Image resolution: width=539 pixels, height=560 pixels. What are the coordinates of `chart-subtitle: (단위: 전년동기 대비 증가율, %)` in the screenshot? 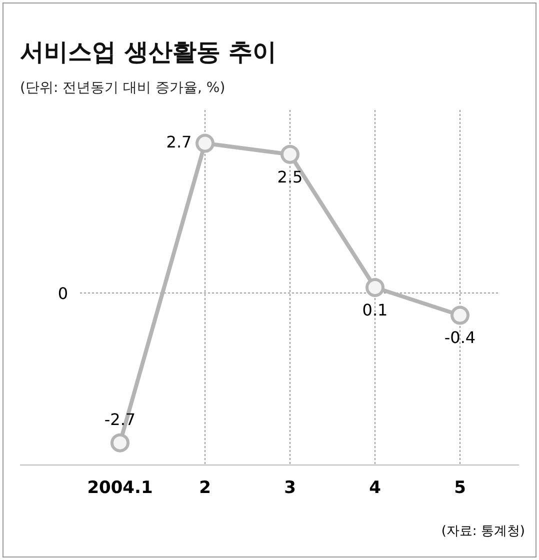 It's located at (123, 88).